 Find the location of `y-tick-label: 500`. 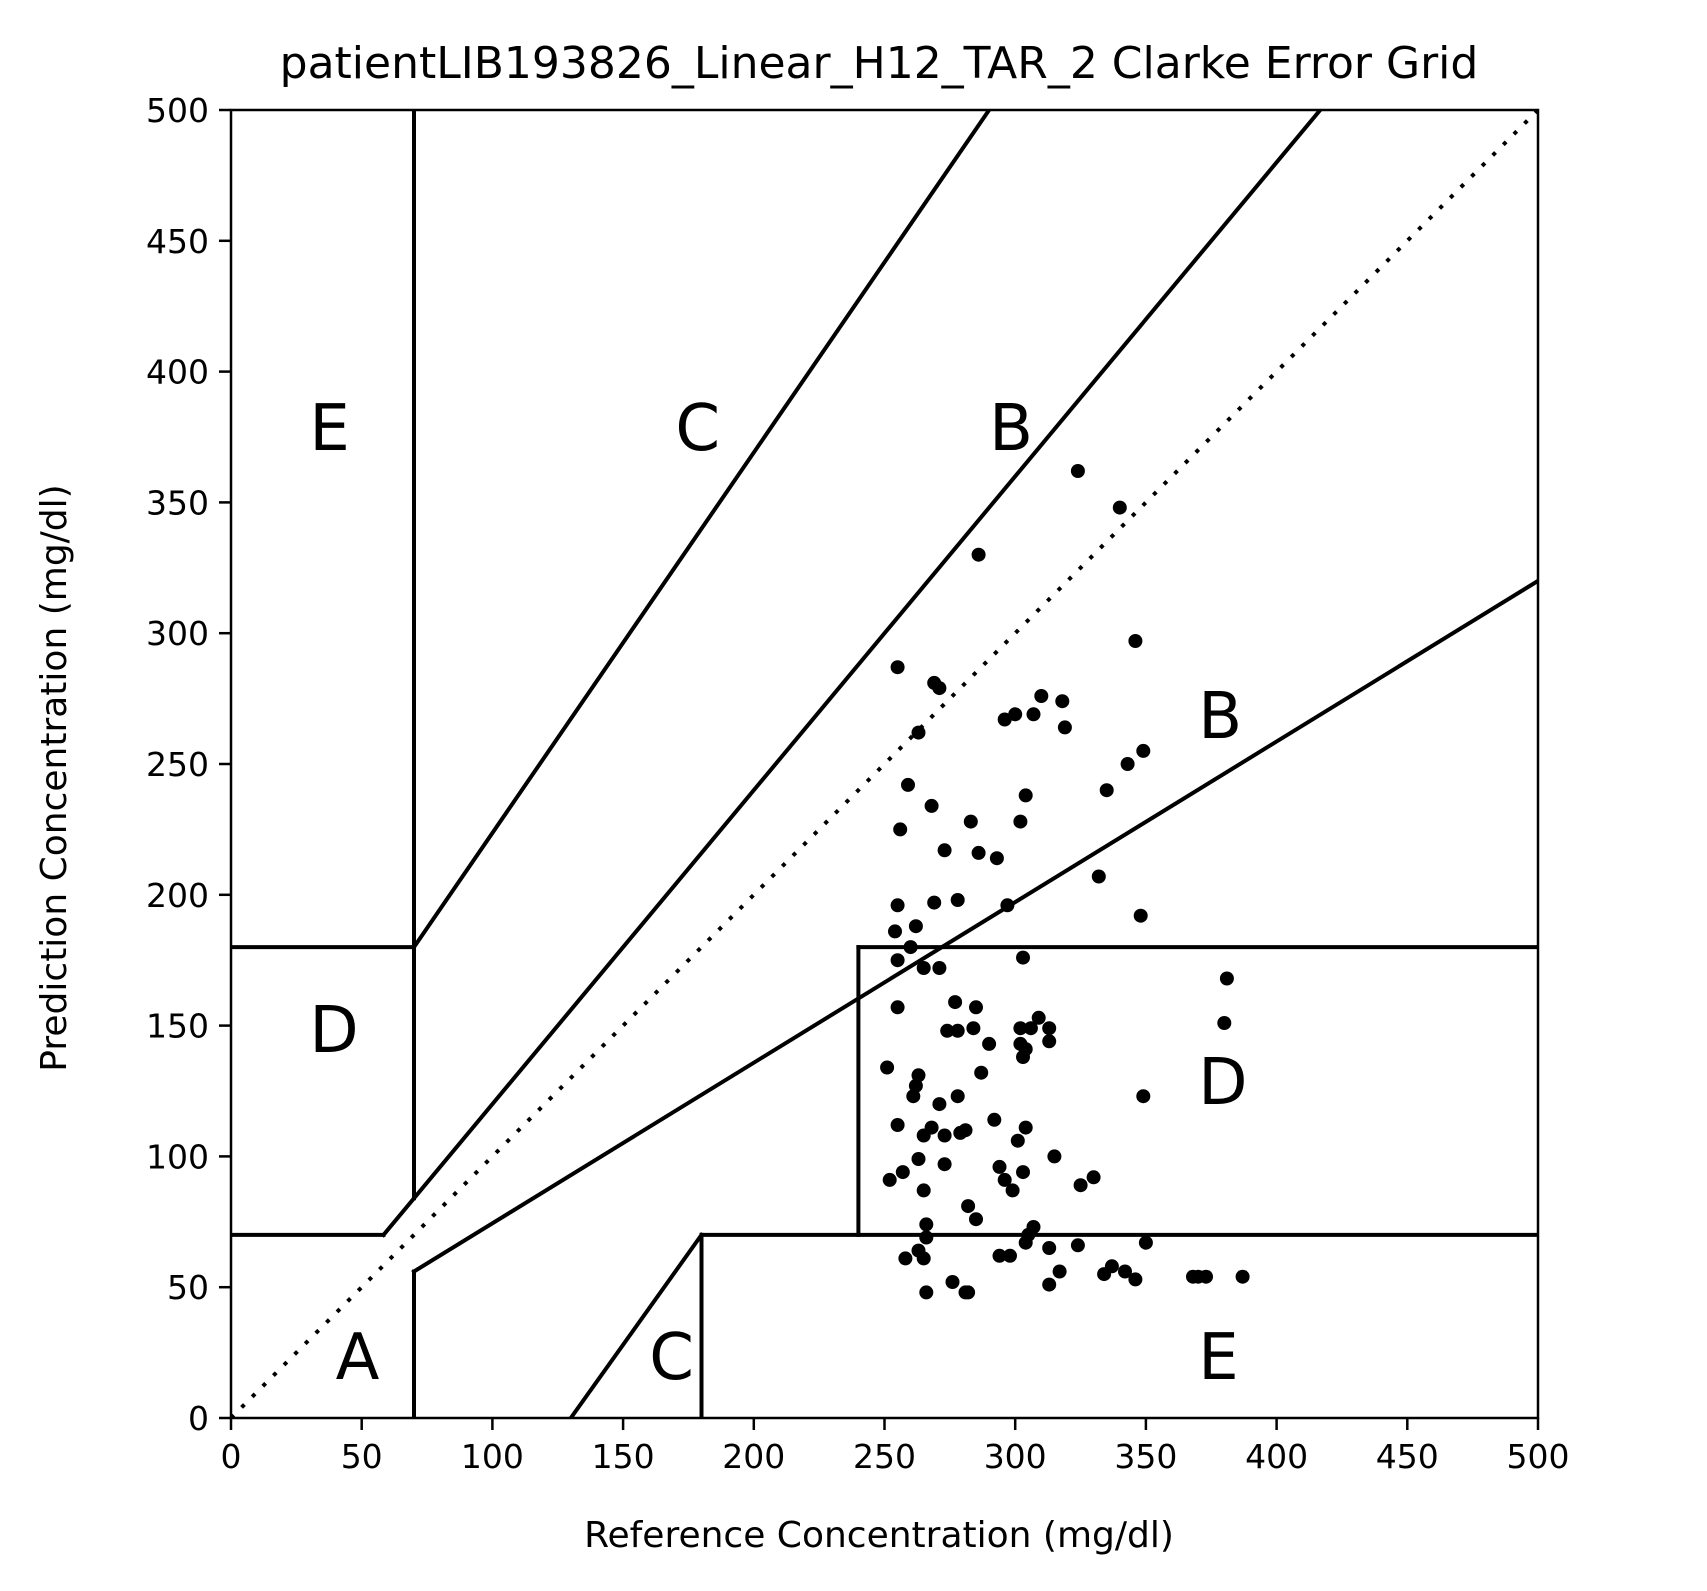

y-tick-label: 500 is located at coordinates (177, 110).